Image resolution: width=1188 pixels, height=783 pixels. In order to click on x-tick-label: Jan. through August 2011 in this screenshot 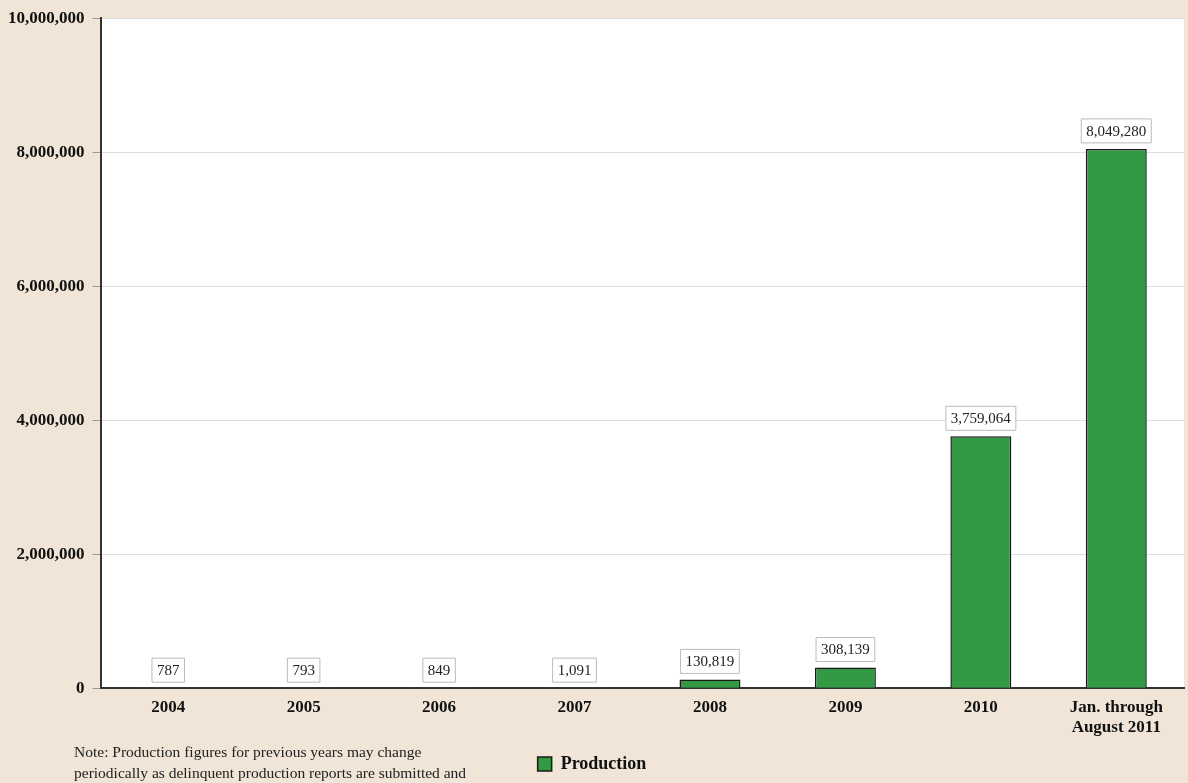, I will do `click(1116, 716)`.